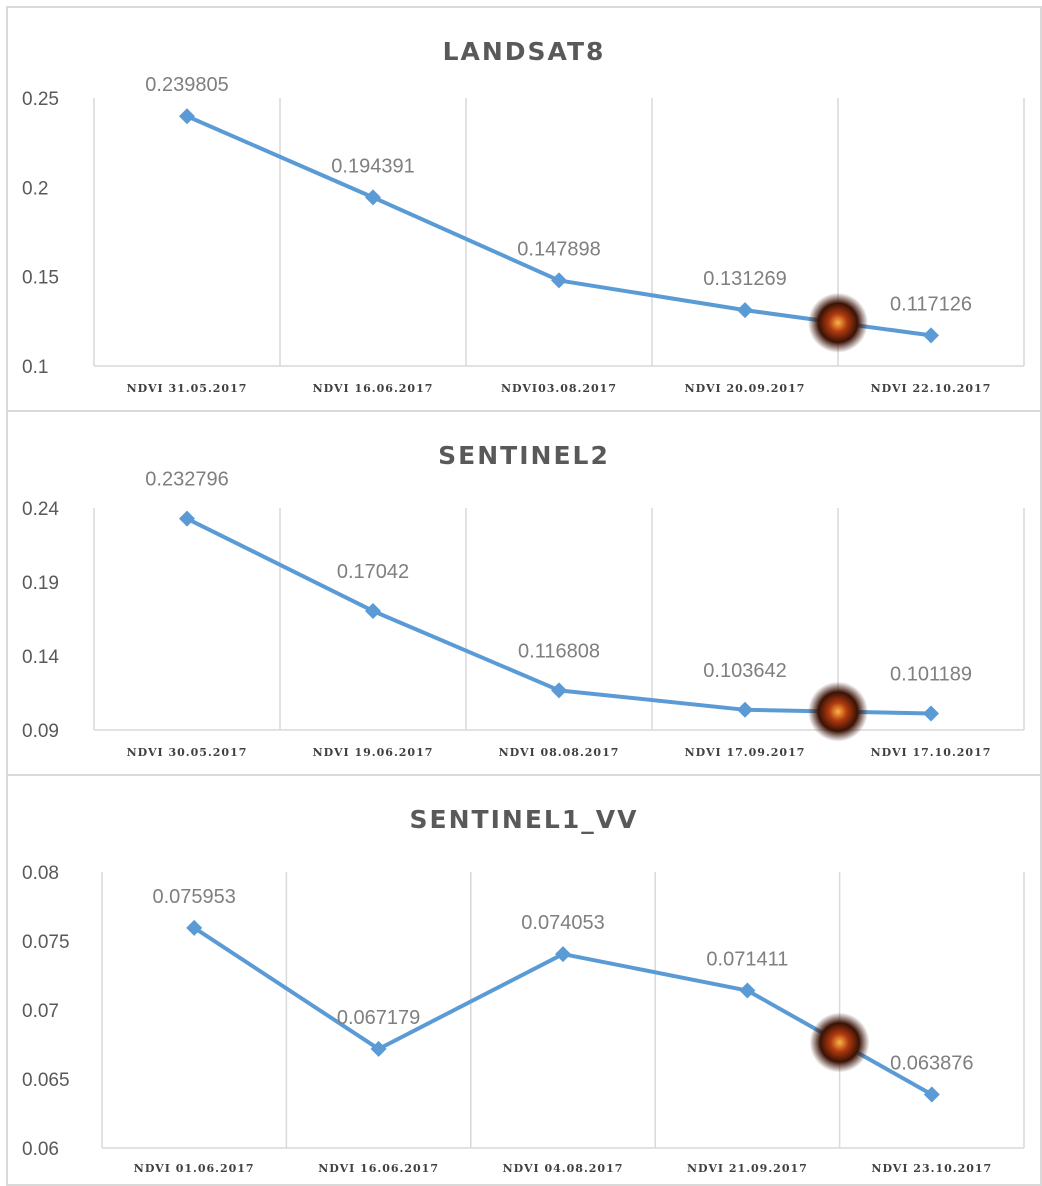 Image resolution: width=1042 pixels, height=1186 pixels. Describe the element at coordinates (373, 572) in the screenshot. I see `data-label: 0.17042` at that location.